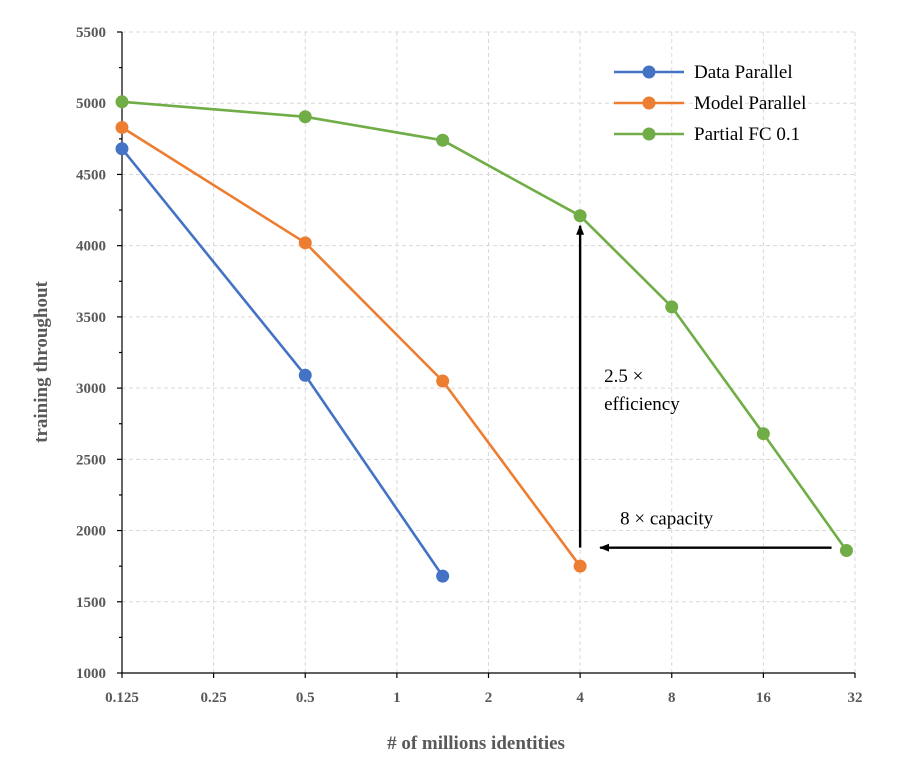 The width and height of the screenshot is (897, 760). What do you see at coordinates (764, 698) in the screenshot?
I see `x-tick-label: 16` at bounding box center [764, 698].